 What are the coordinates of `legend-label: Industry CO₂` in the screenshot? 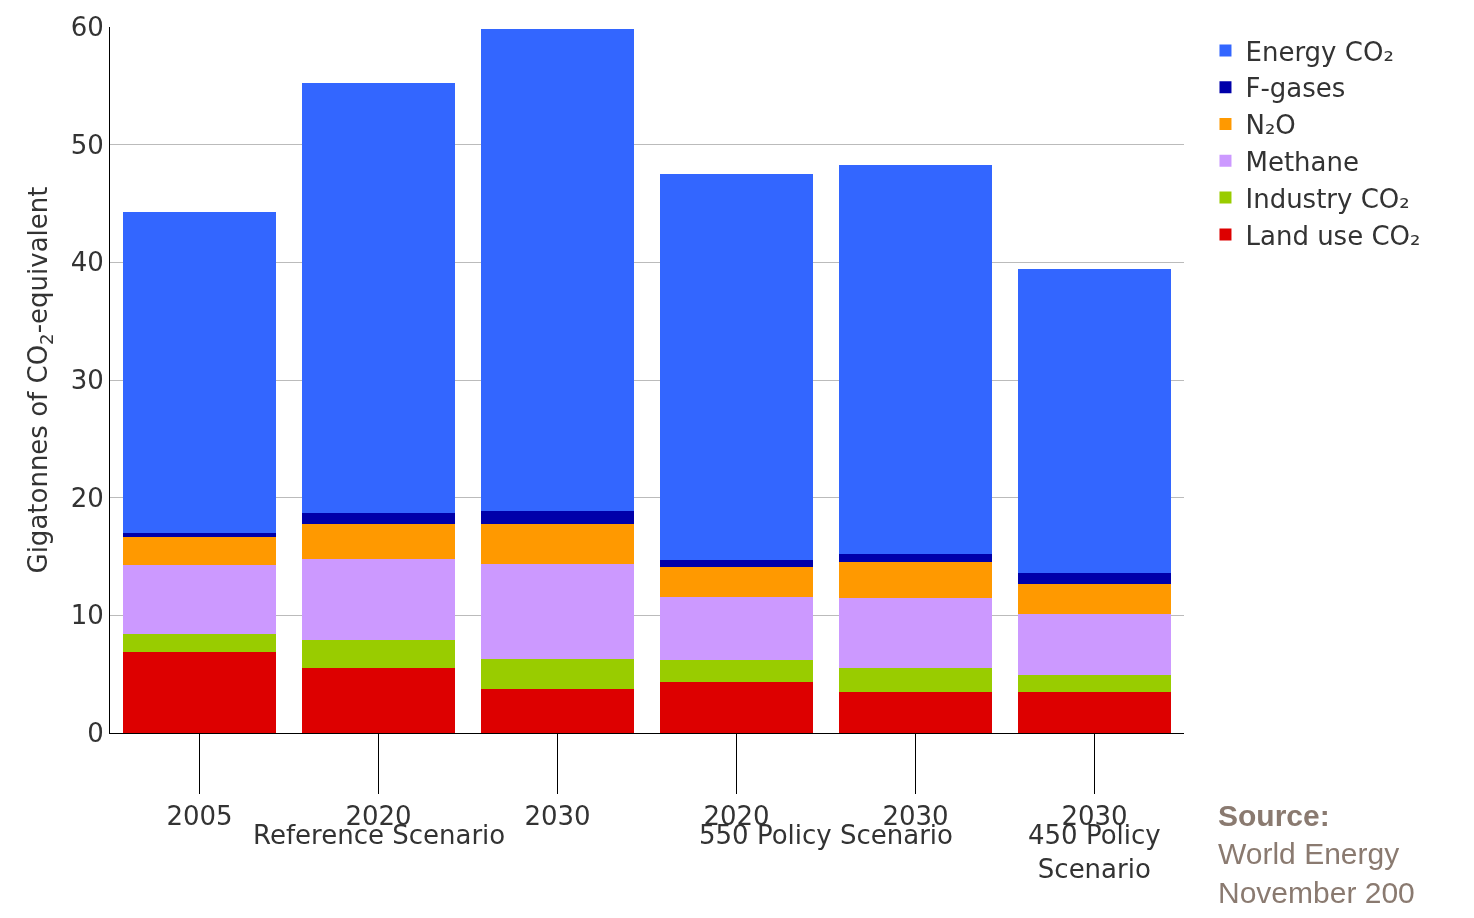 It's located at (1327, 198).